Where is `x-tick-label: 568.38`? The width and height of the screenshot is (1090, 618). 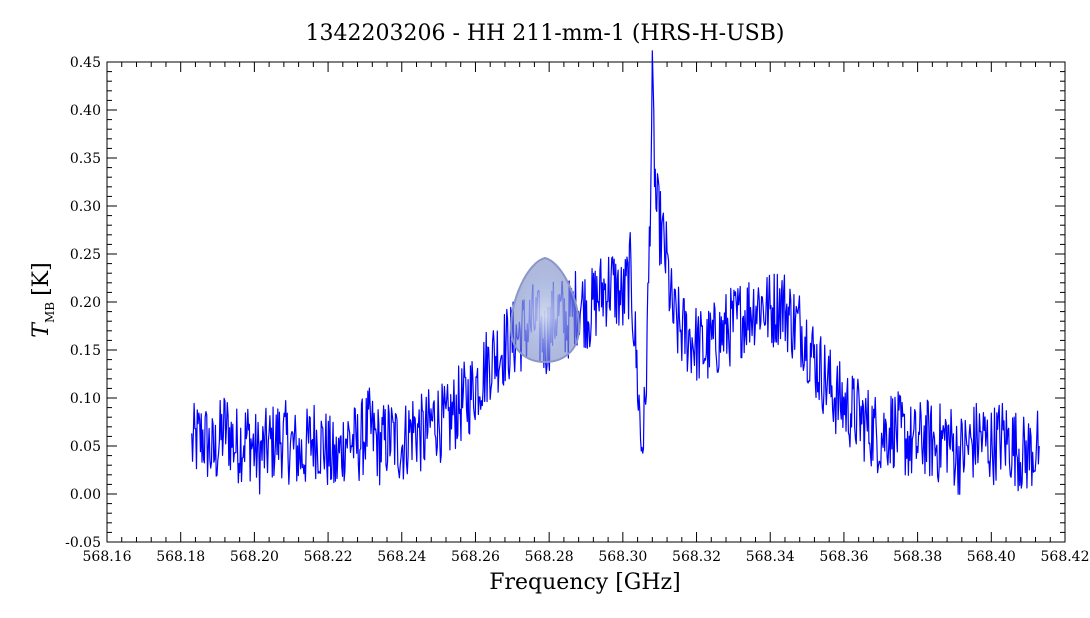 x-tick-label: 568.38 is located at coordinates (917, 557).